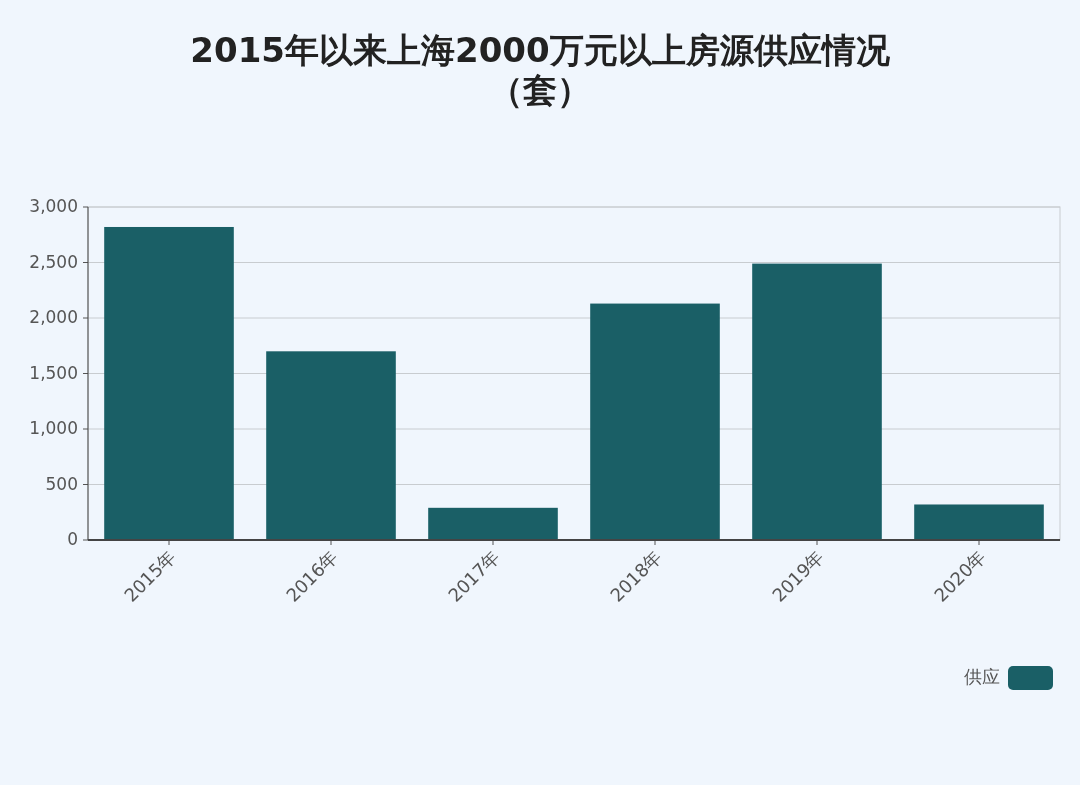  Describe the element at coordinates (53, 372) in the screenshot. I see `y-tick-label: 1,500` at that location.